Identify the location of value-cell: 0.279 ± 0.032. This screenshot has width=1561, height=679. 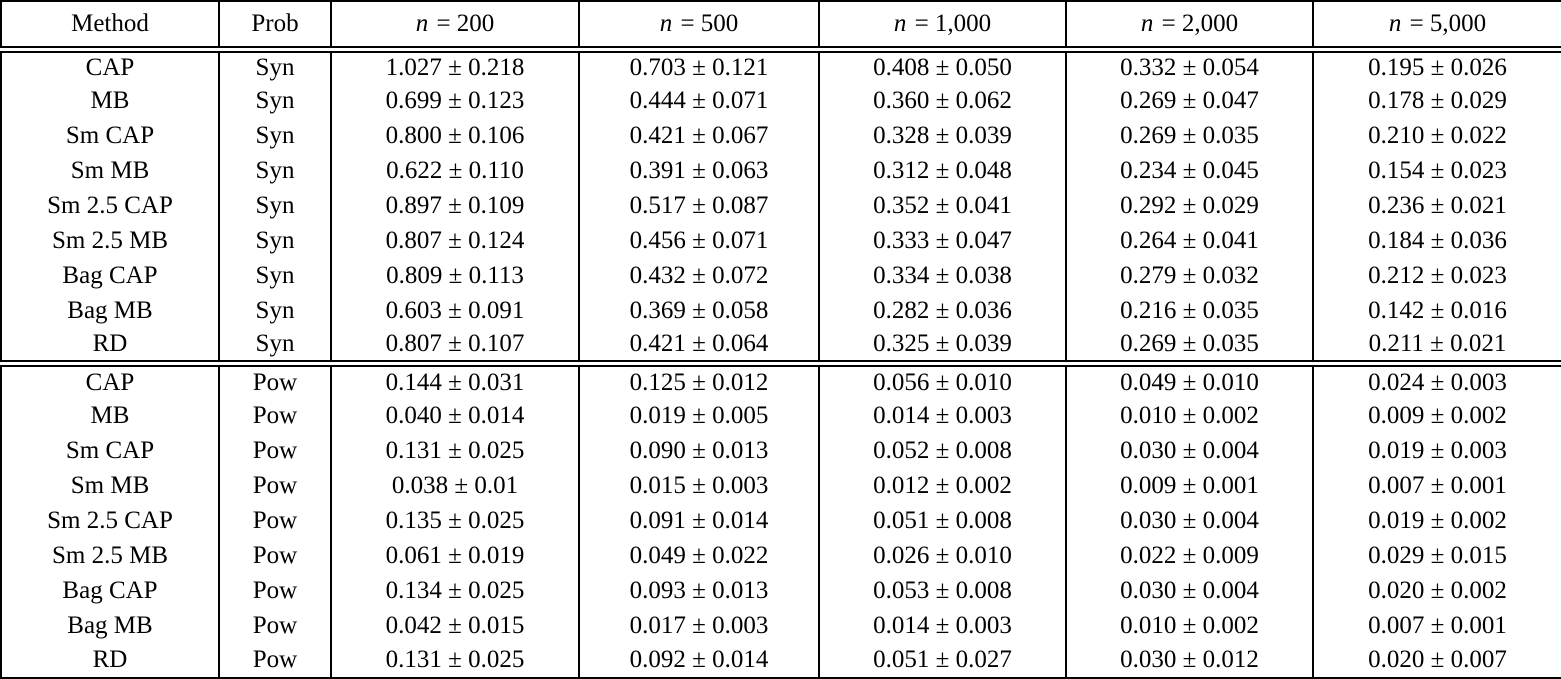
(1189, 276).